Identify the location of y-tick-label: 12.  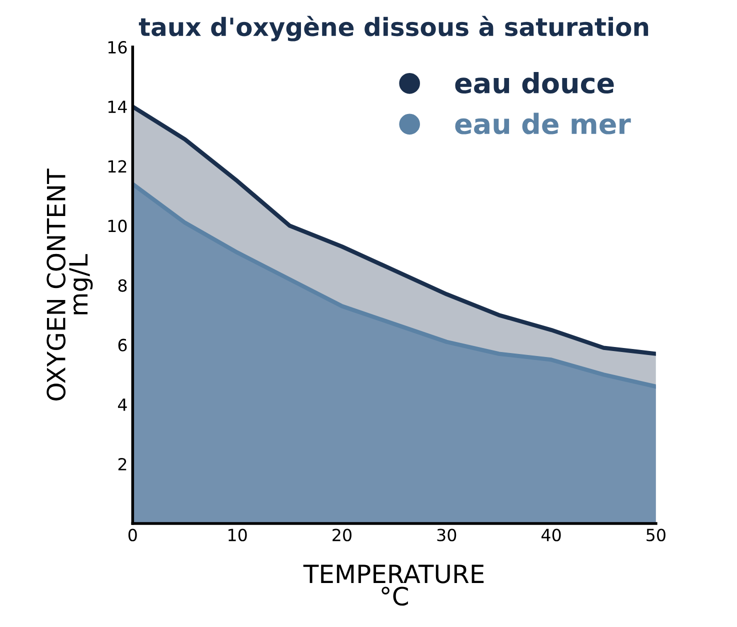
(117, 166).